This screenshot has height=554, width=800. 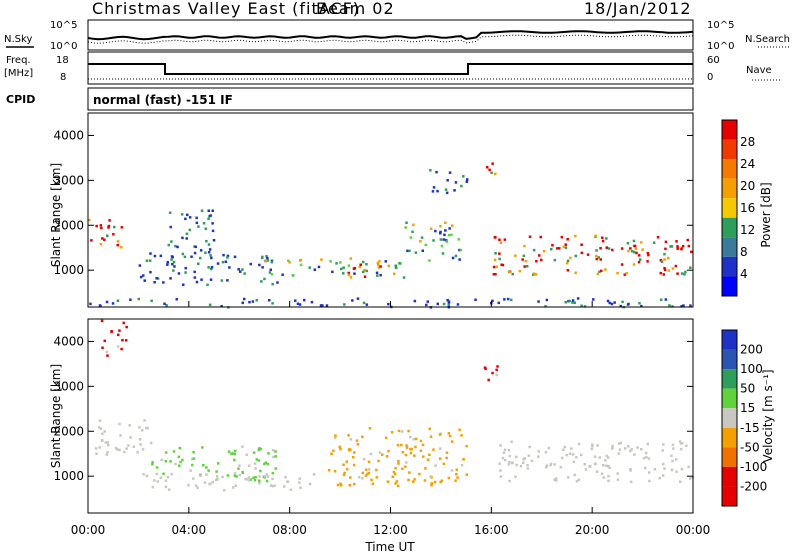 I want to click on velocity-colorbar-tick-1: 100, so click(x=751, y=369).